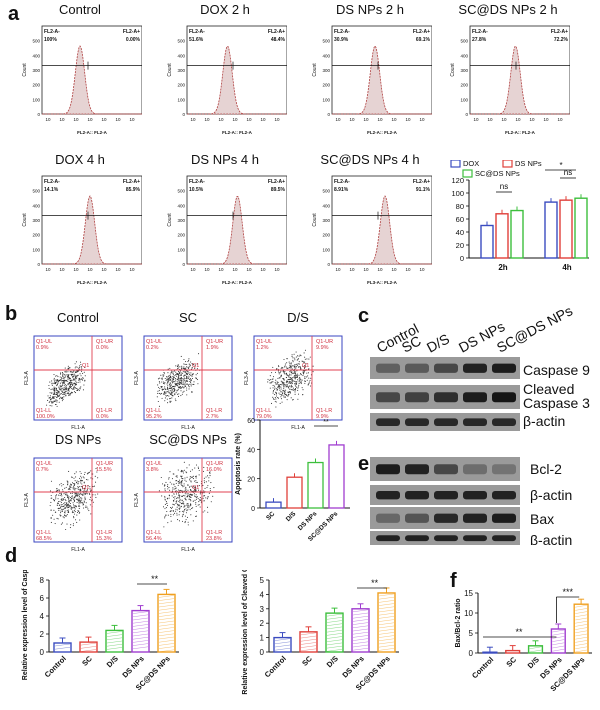 The height and width of the screenshot is (710, 600). Describe the element at coordinates (132, 269) in the screenshot. I see `histogram-x-tick: 10` at that location.